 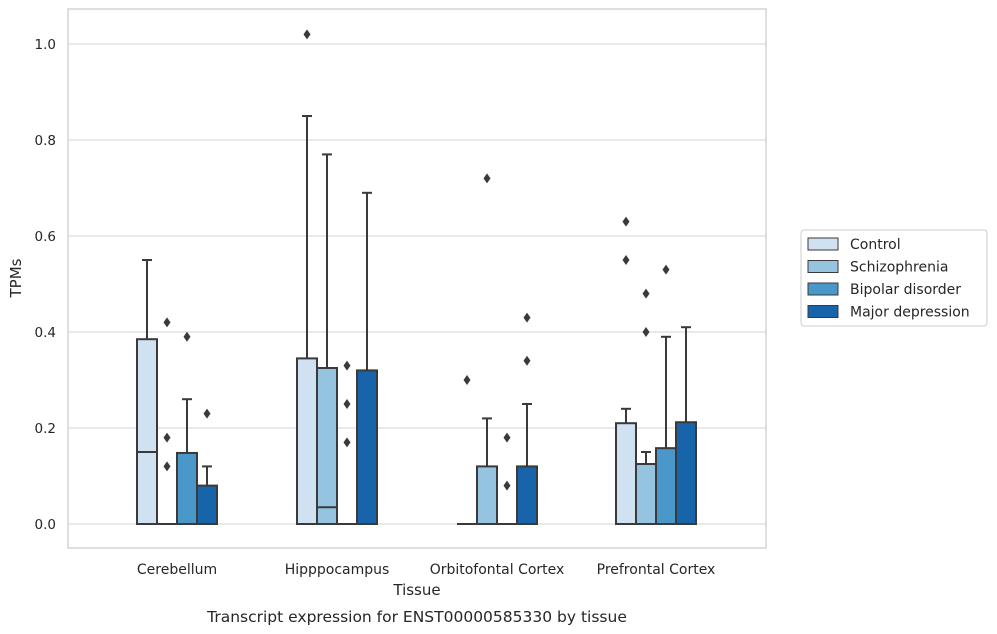 I want to click on legend-label: Bipolar disorder, so click(x=905, y=290).